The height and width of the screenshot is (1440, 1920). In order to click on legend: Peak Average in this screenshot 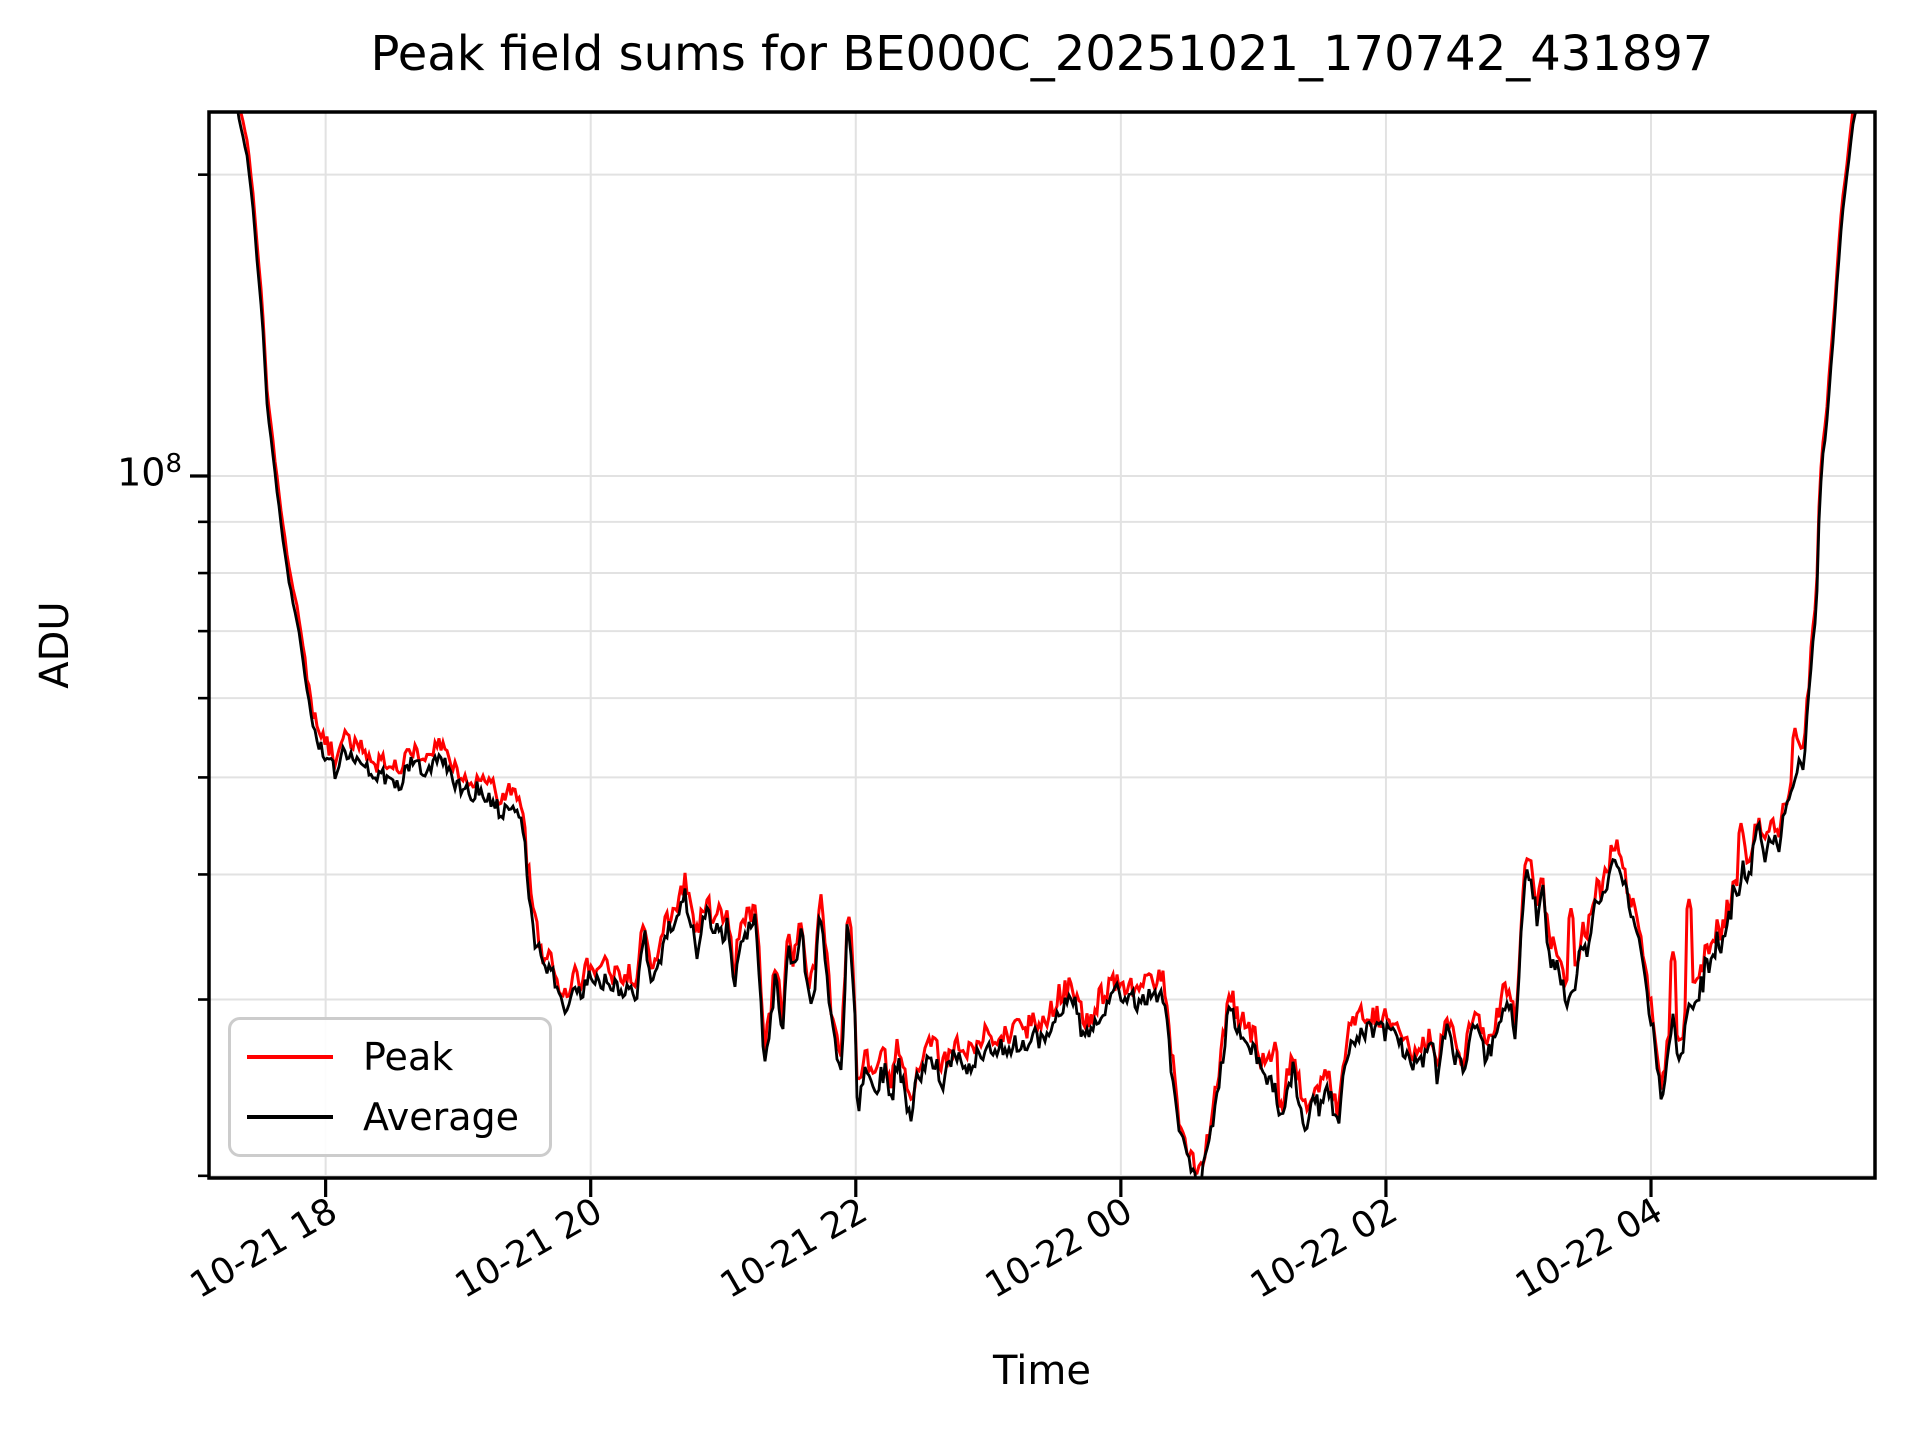, I will do `click(390, 1087)`.